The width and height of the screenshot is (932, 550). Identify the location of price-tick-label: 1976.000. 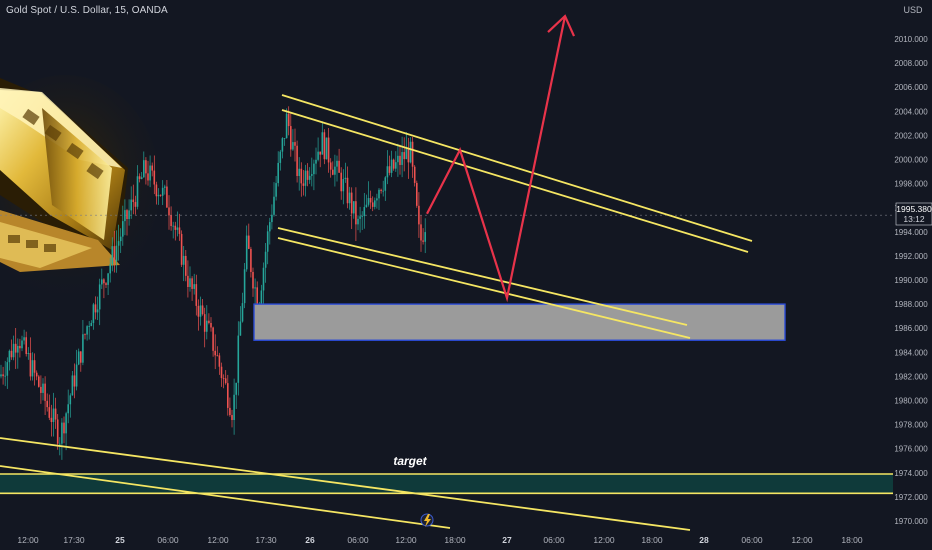
(911, 449).